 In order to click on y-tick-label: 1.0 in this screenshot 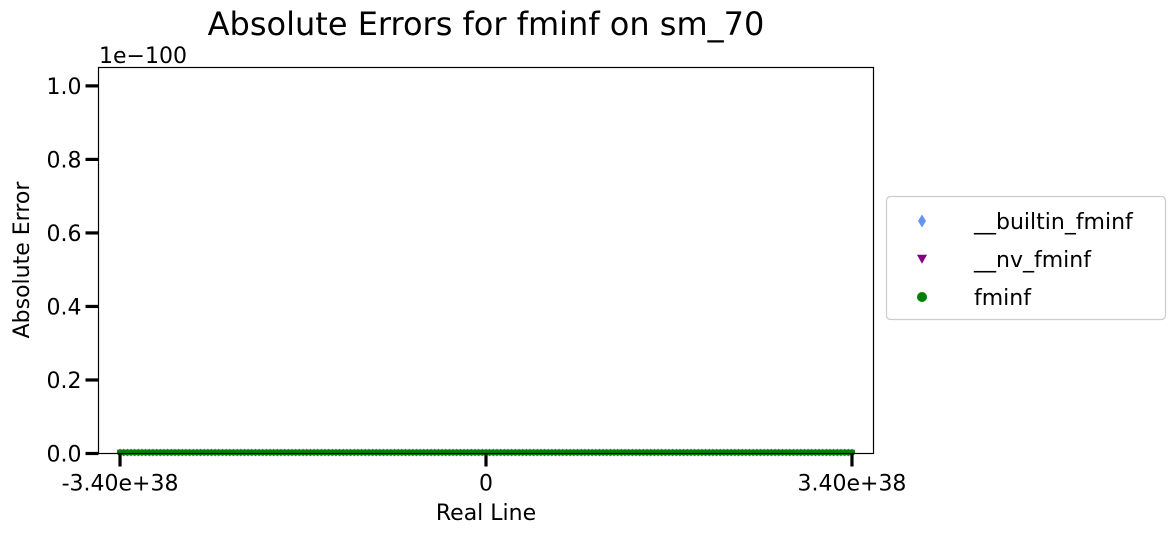, I will do `click(64, 87)`.